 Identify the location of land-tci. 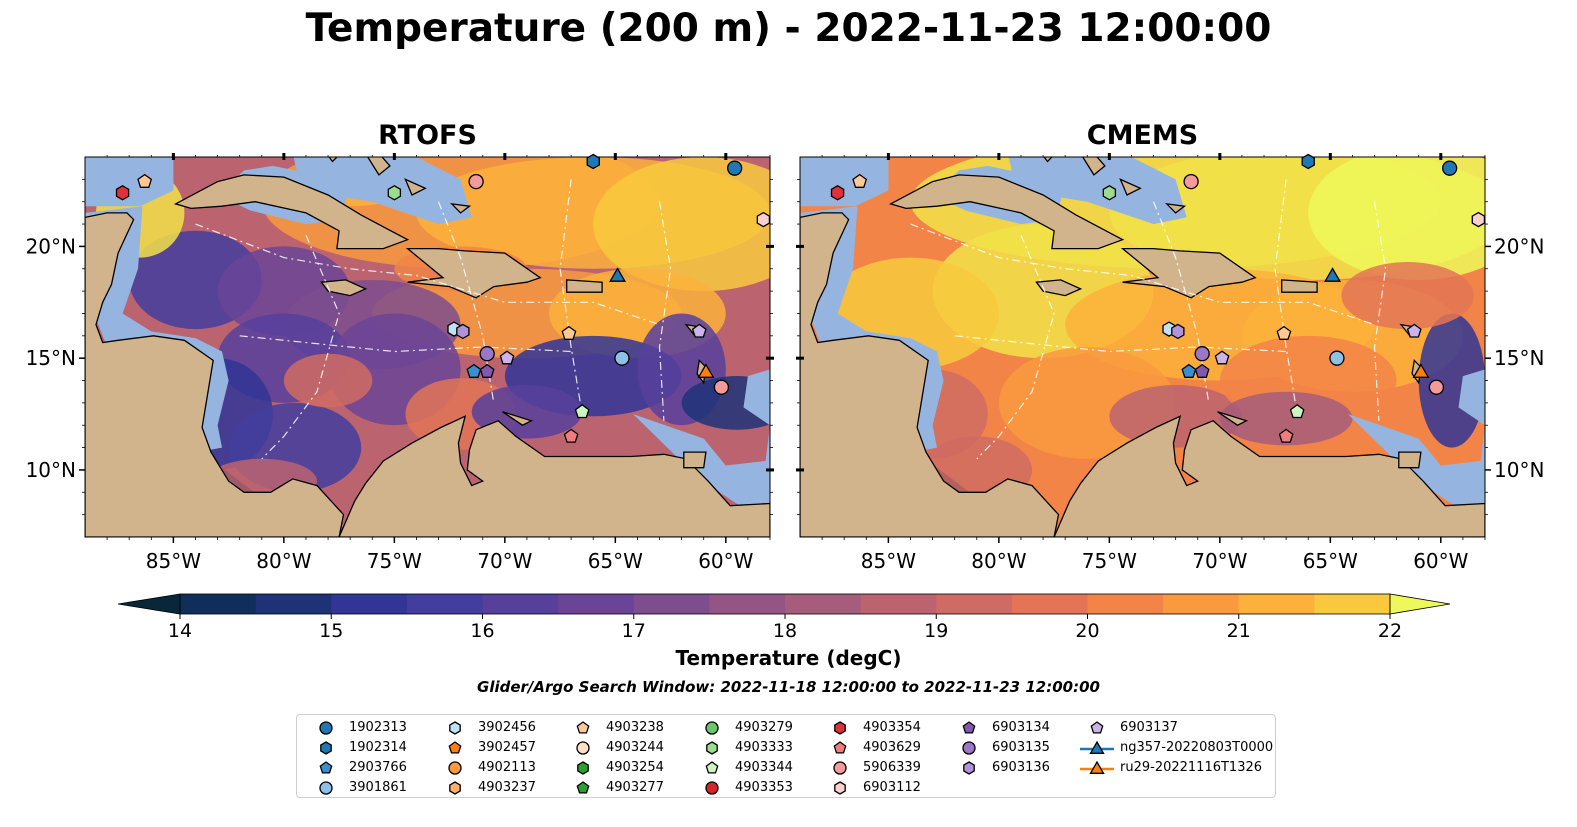
(1176, 208).